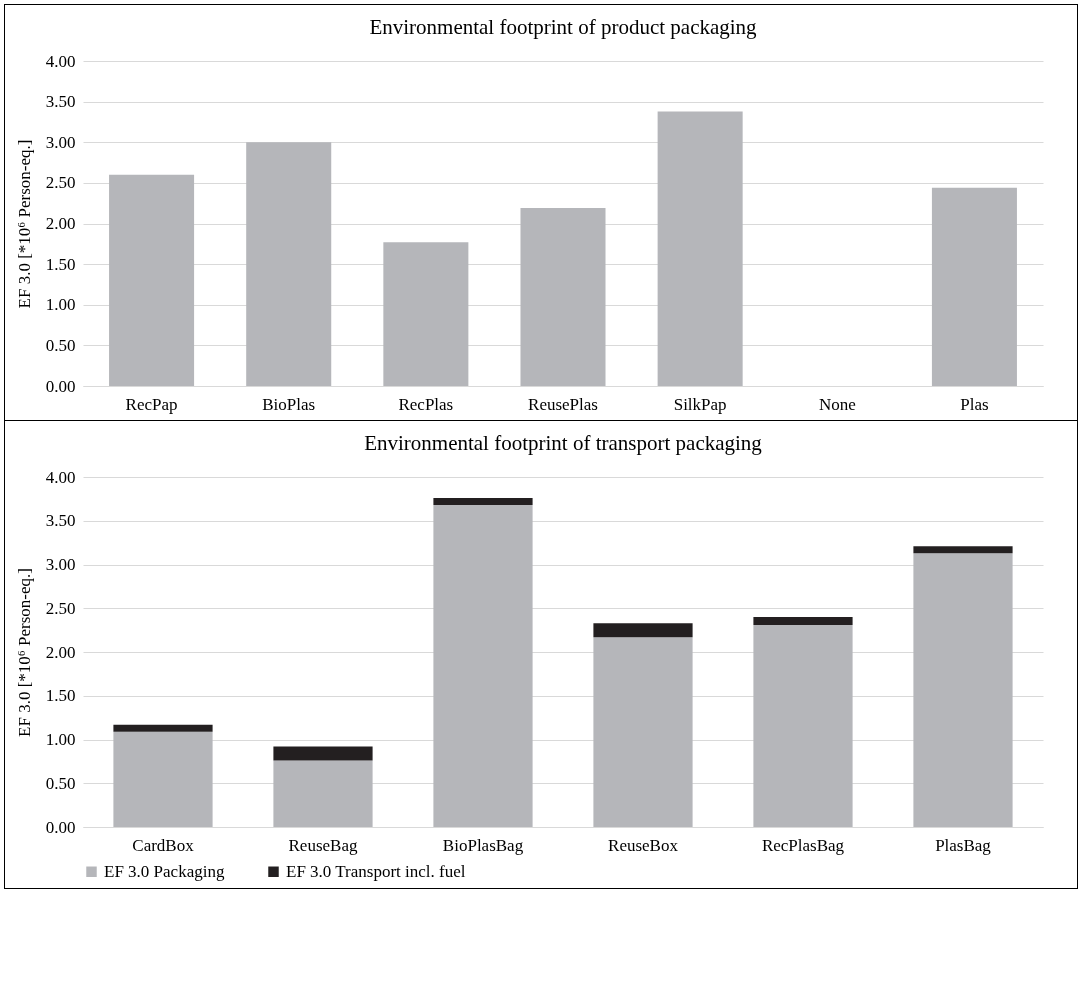 Image resolution: width=1084 pixels, height=992 pixels. What do you see at coordinates (376, 871) in the screenshot?
I see `legend-label: EF 3.0 Transport incl. fuel` at bounding box center [376, 871].